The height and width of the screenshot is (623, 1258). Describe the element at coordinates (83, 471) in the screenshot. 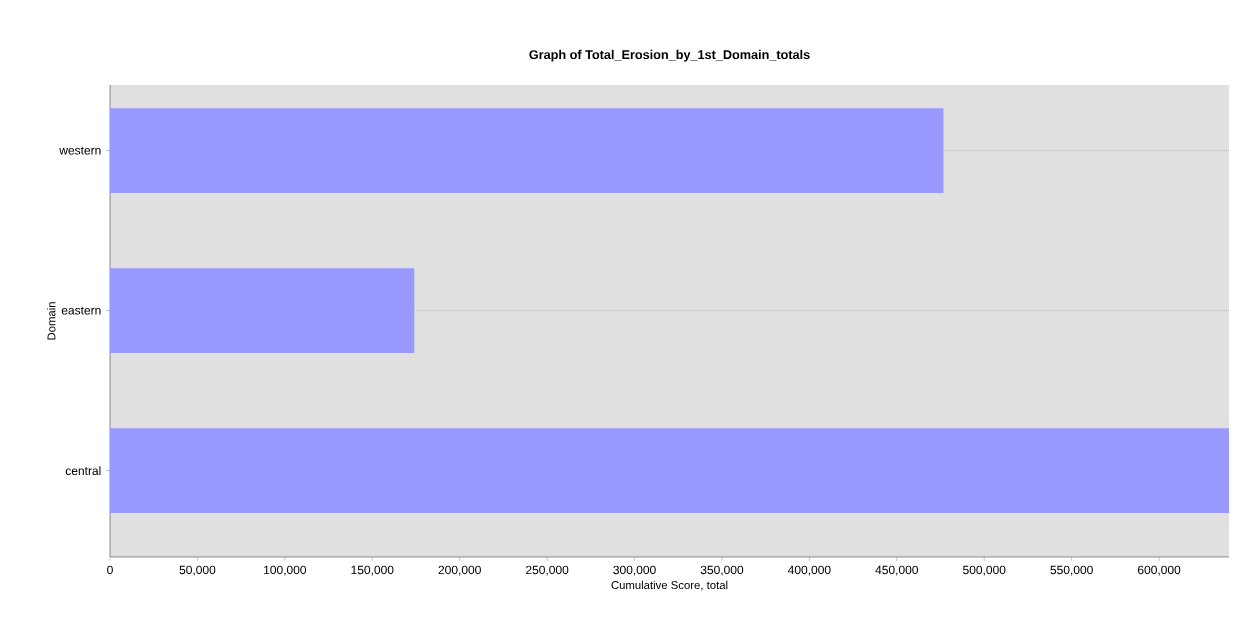

I see `y-tick-label: central` at that location.